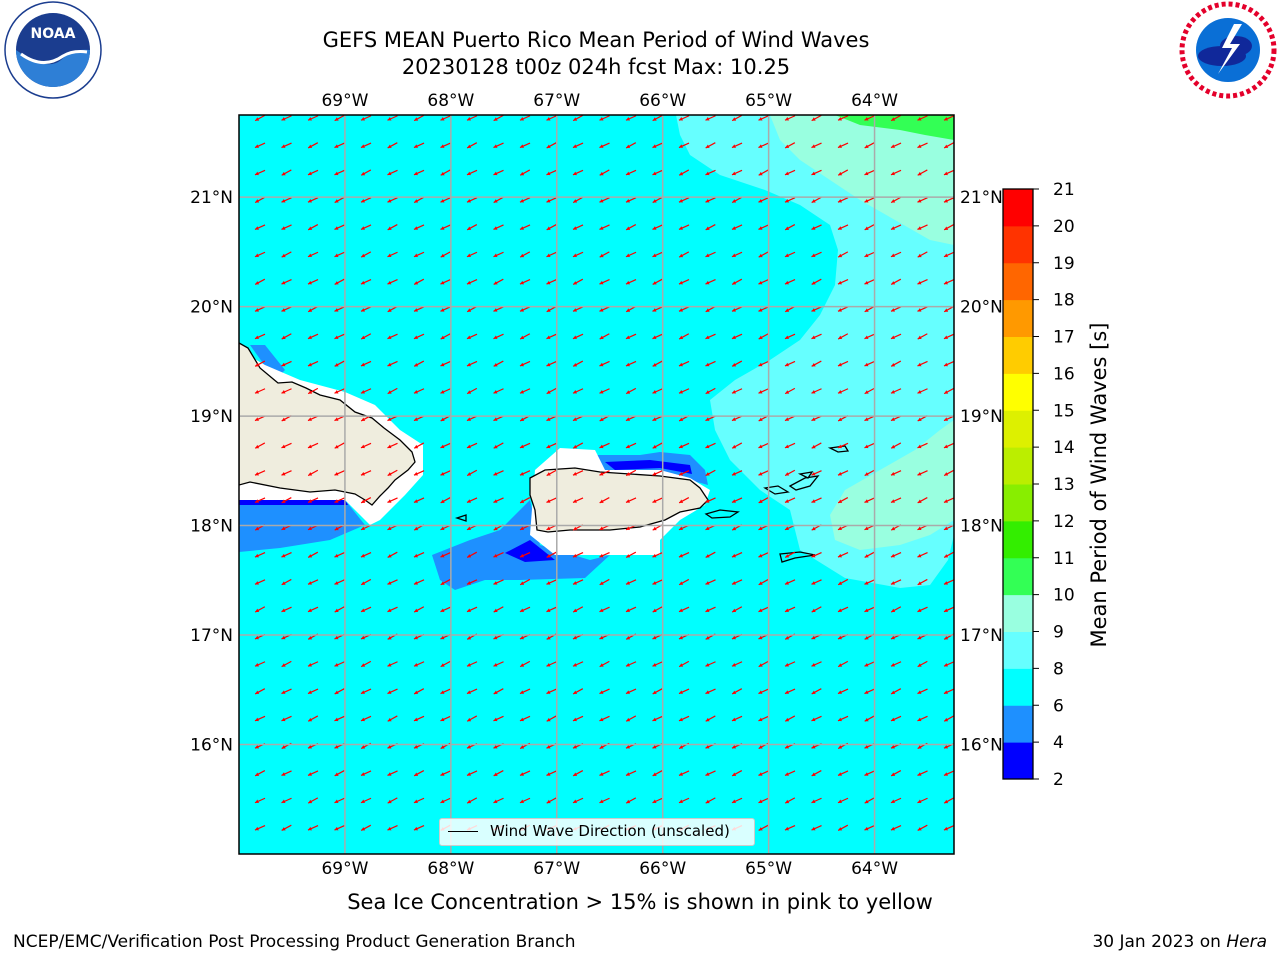  I want to click on colorbar-tick-label: 12, so click(1064, 522).